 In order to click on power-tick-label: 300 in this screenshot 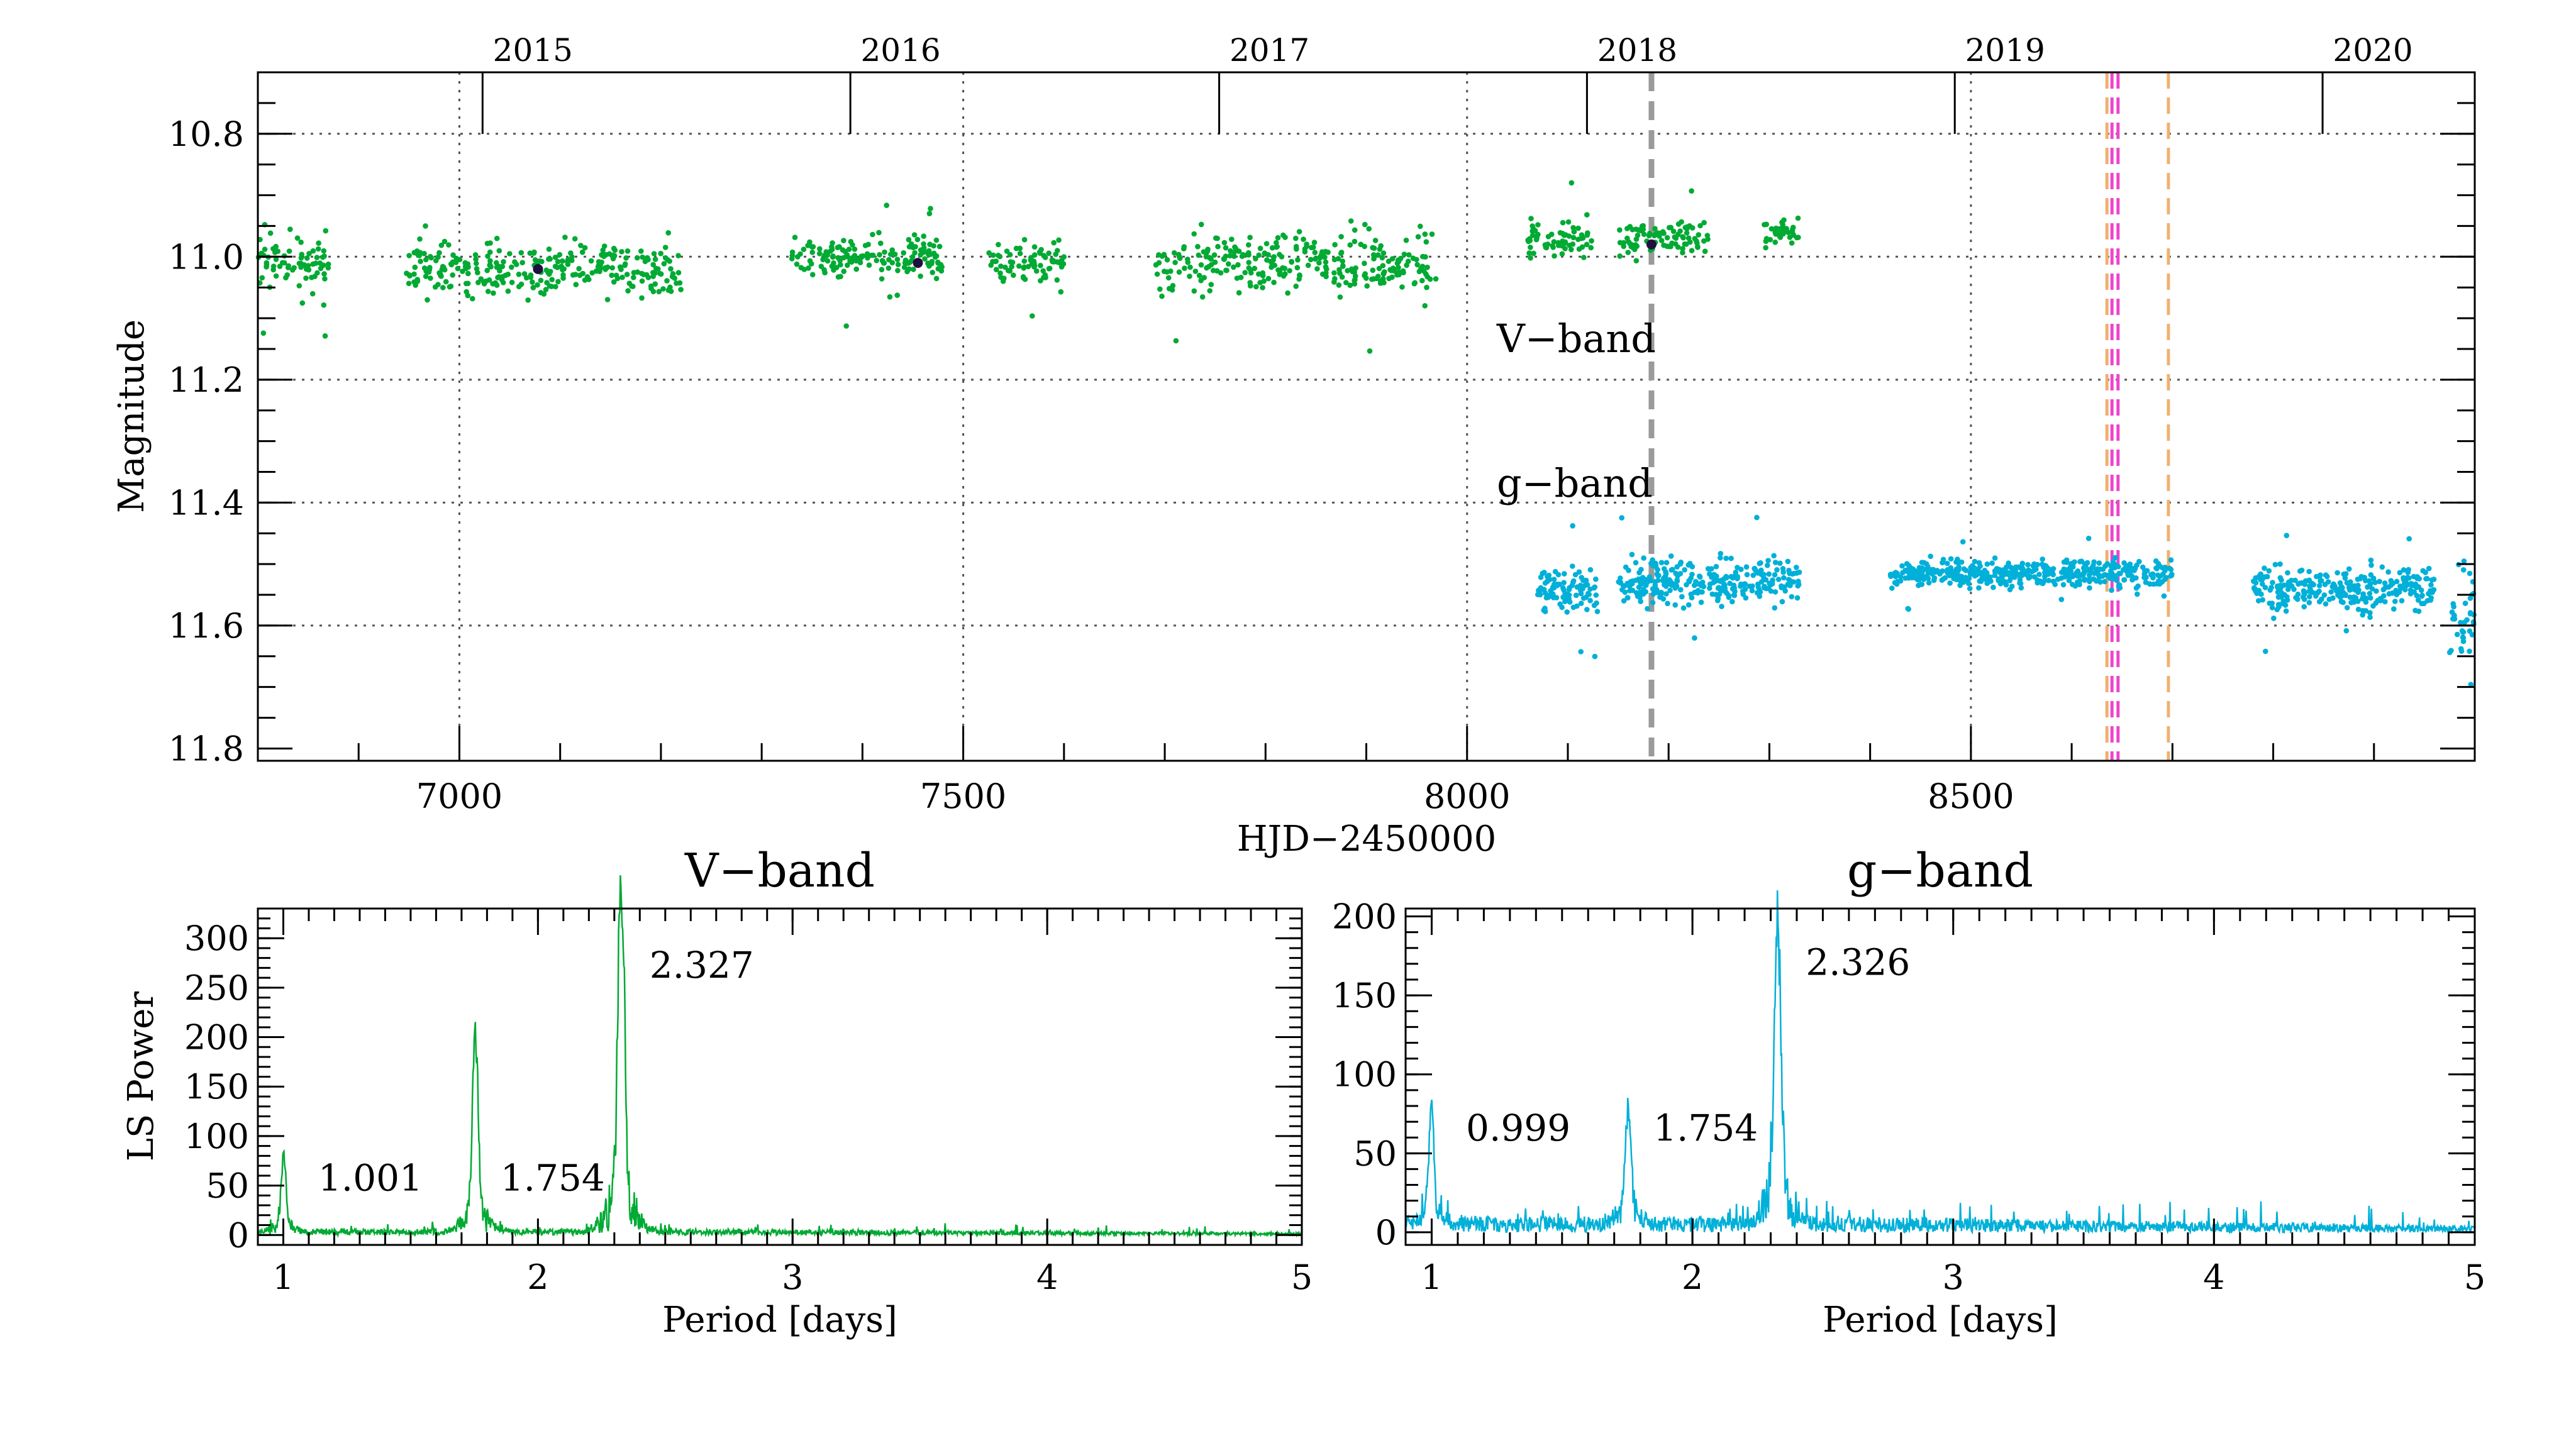, I will do `click(216, 938)`.